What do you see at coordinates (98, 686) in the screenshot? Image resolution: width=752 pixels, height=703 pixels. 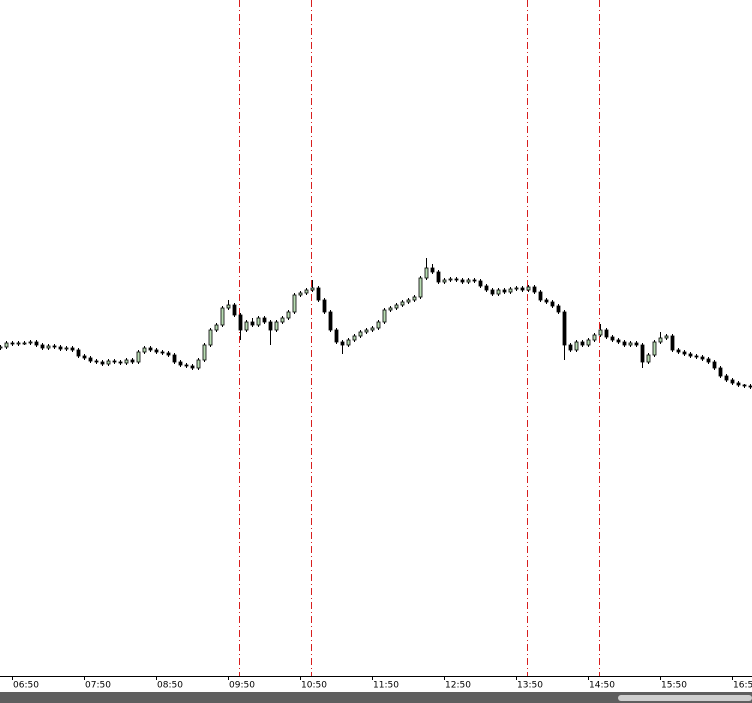 I see `x-tick-label: 07:50` at bounding box center [98, 686].